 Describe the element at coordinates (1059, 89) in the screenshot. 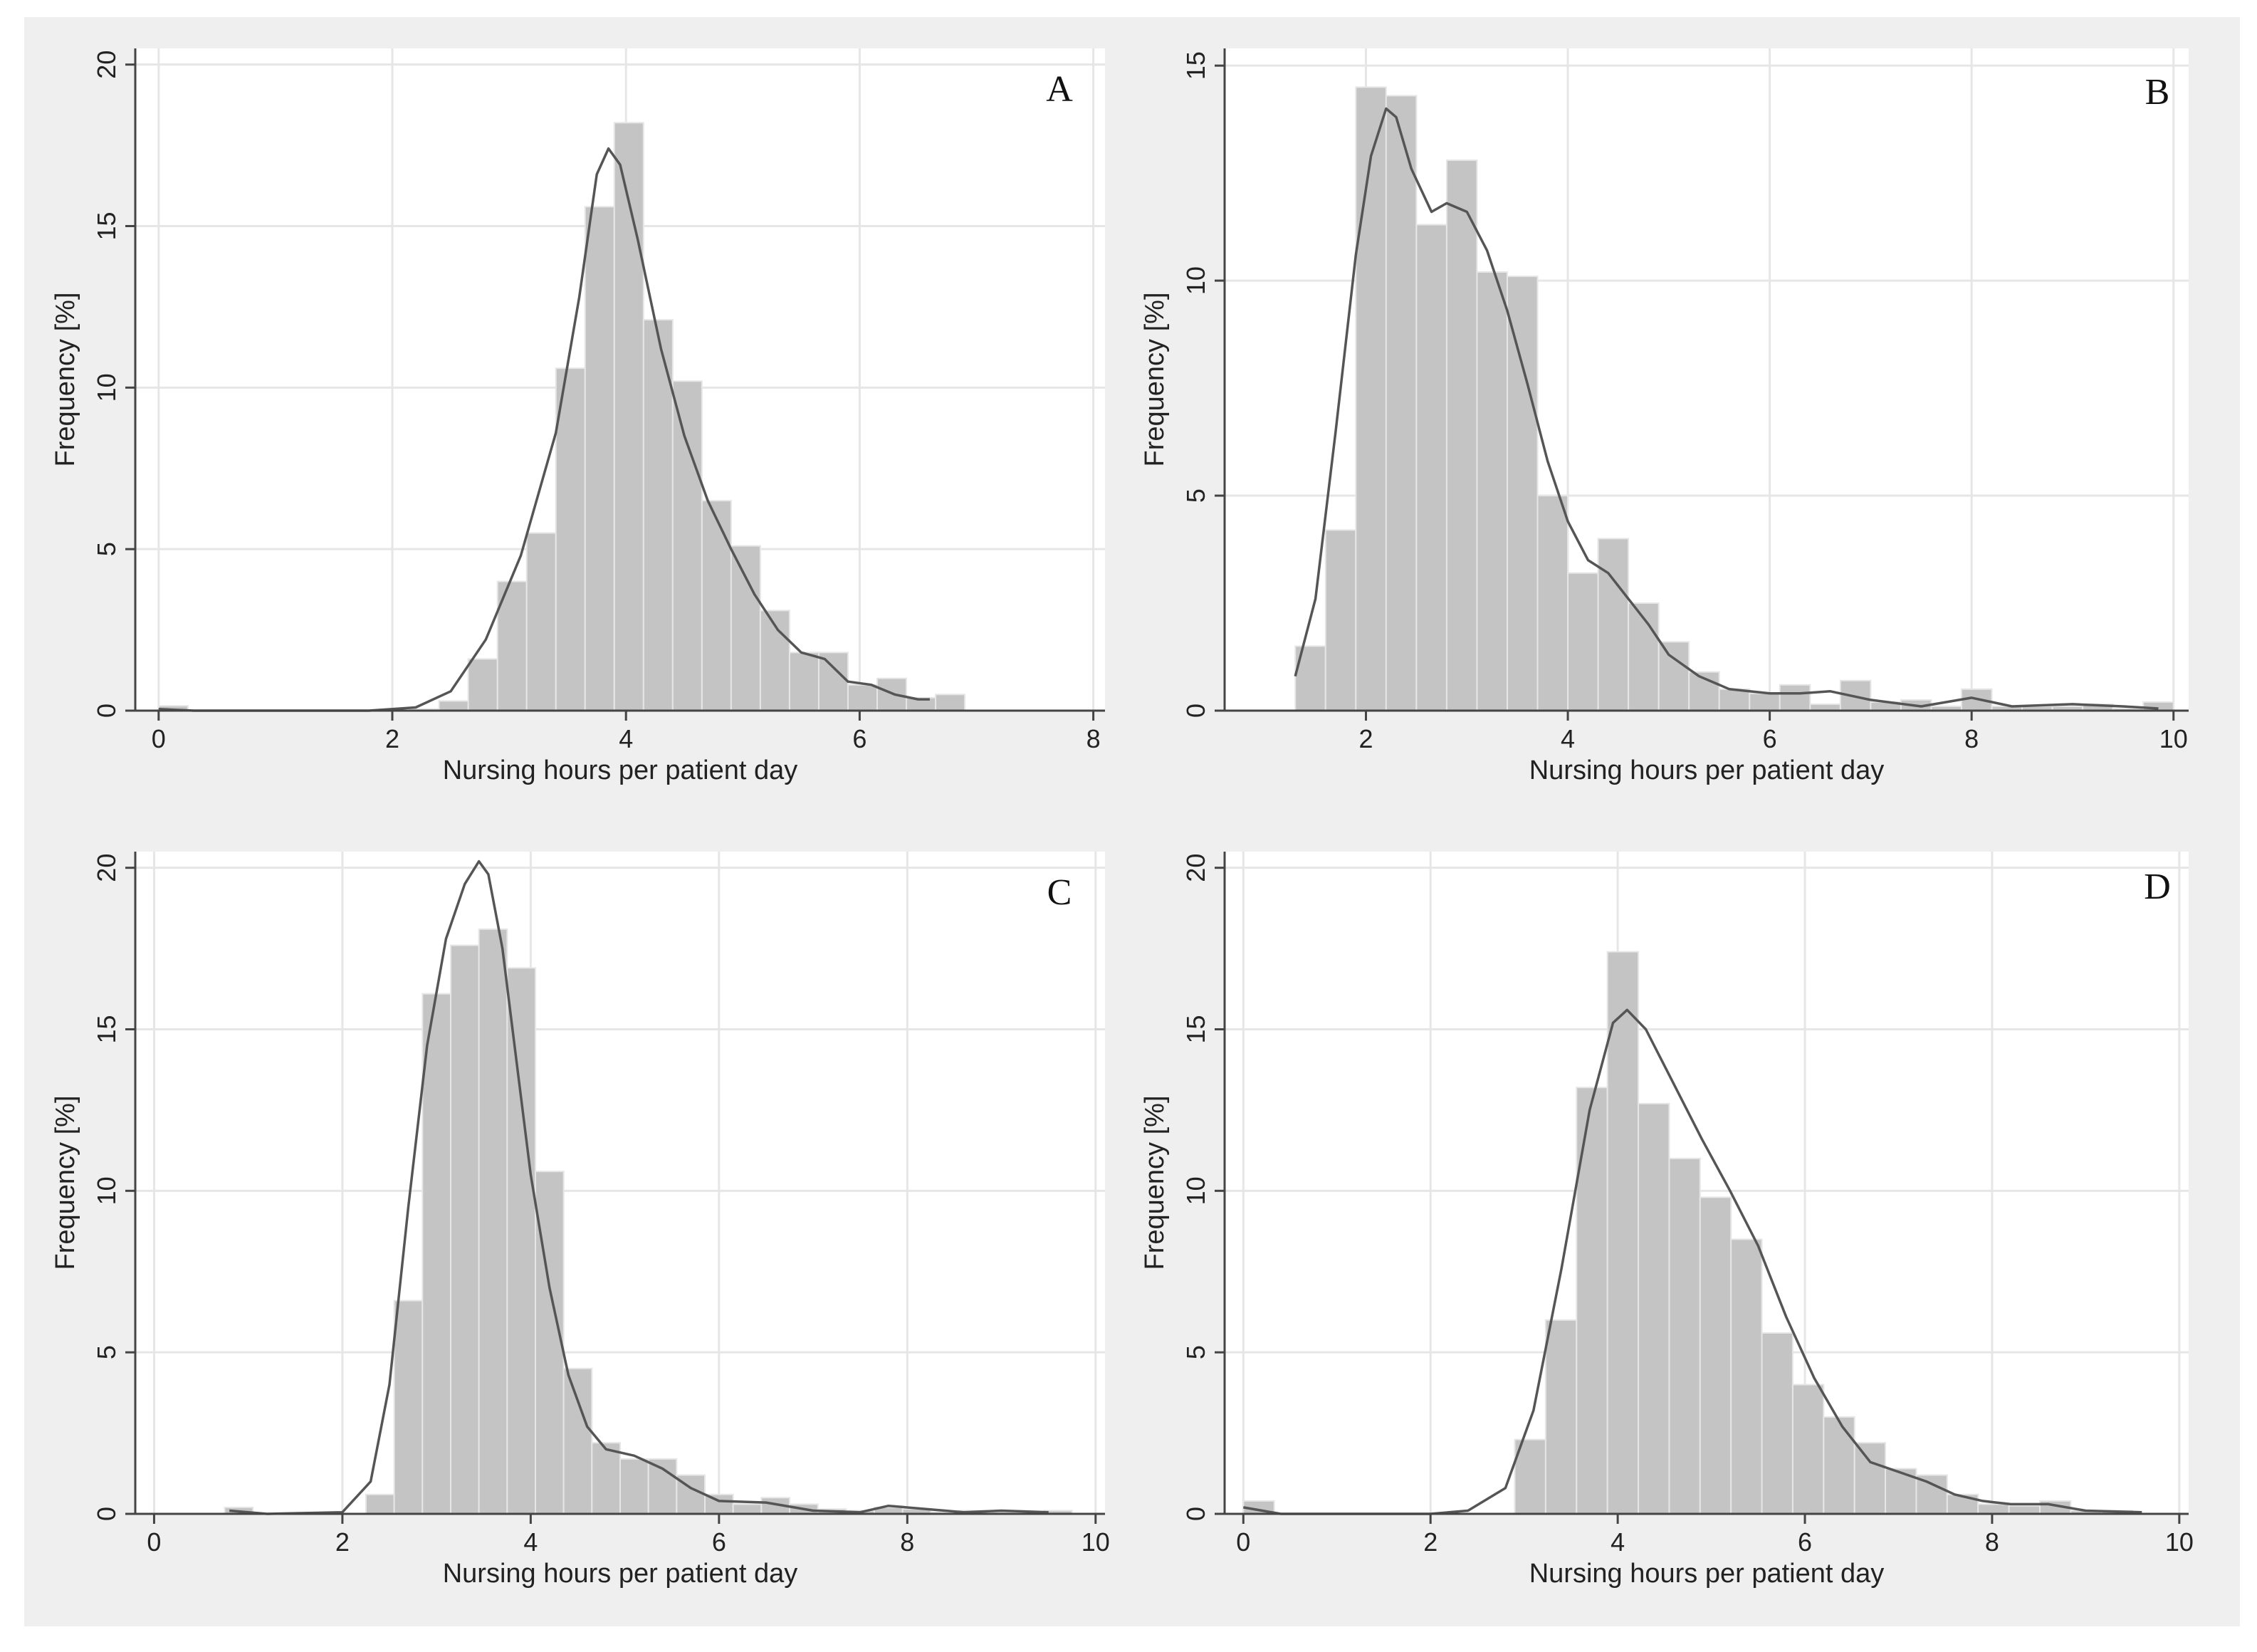

I see `panel-label: A` at that location.